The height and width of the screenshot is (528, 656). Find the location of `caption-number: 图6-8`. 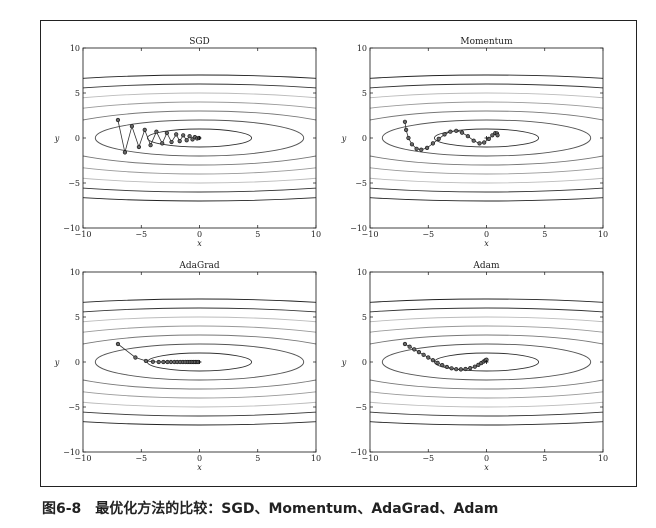

caption-number: 图6-8 is located at coordinates (62, 509).